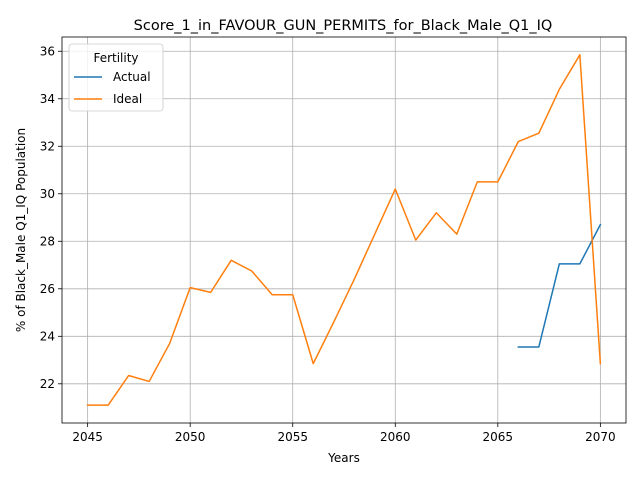 The height and width of the screenshot is (480, 640). I want to click on x-tick-label: 2050, so click(190, 437).